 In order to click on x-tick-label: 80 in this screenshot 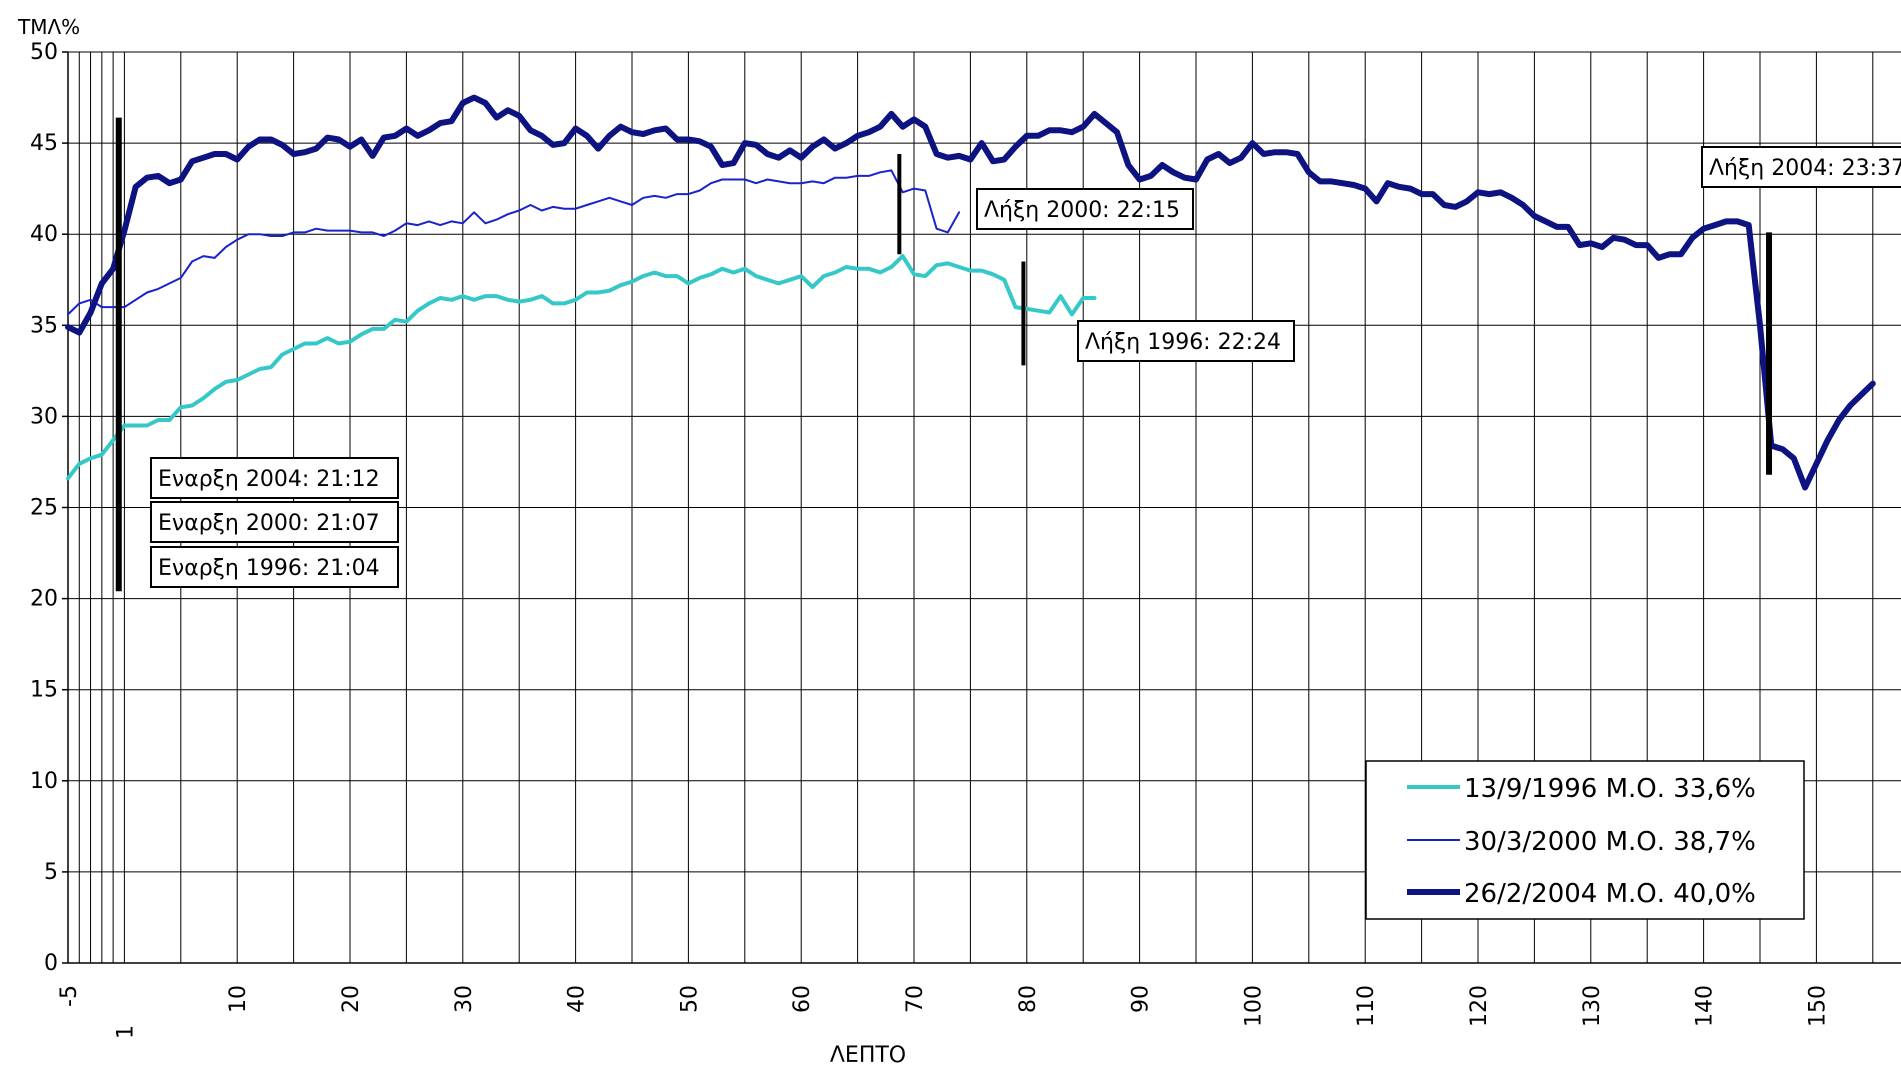, I will do `click(1028, 999)`.